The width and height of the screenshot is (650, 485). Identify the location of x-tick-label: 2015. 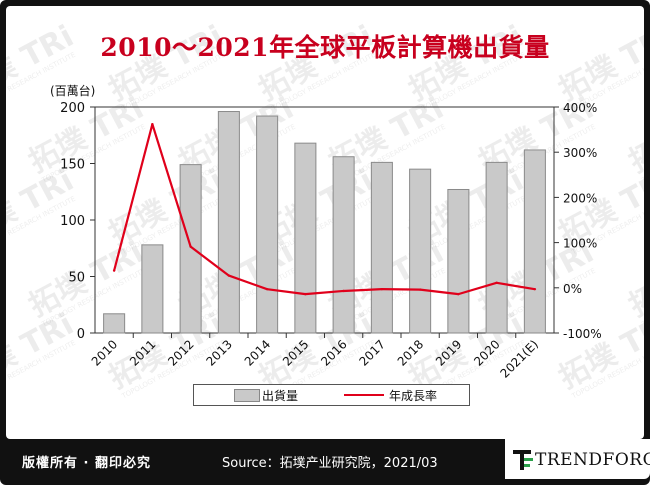
(295, 352).